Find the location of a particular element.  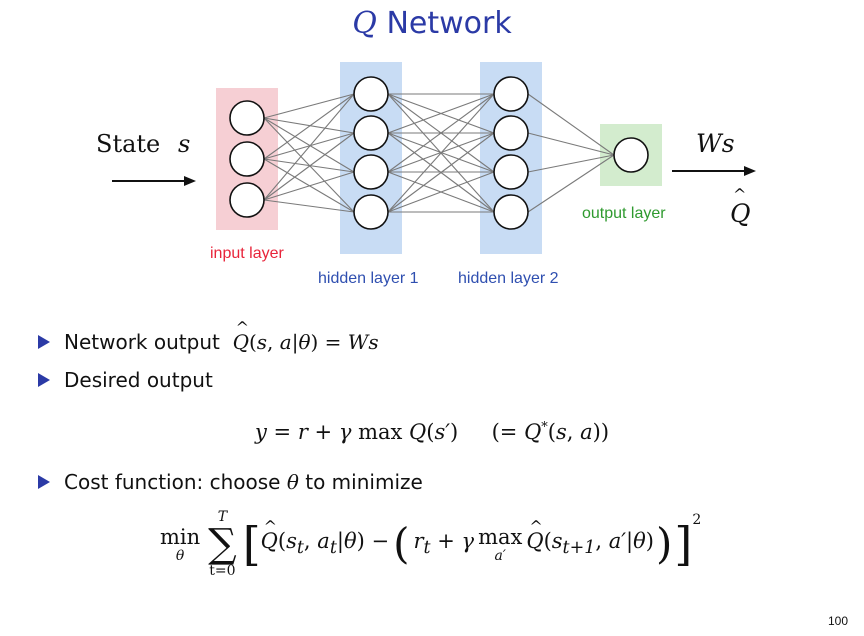

bullet-network-output: Network output Q(s, a|θ) = Ws is located at coordinates (208, 336).